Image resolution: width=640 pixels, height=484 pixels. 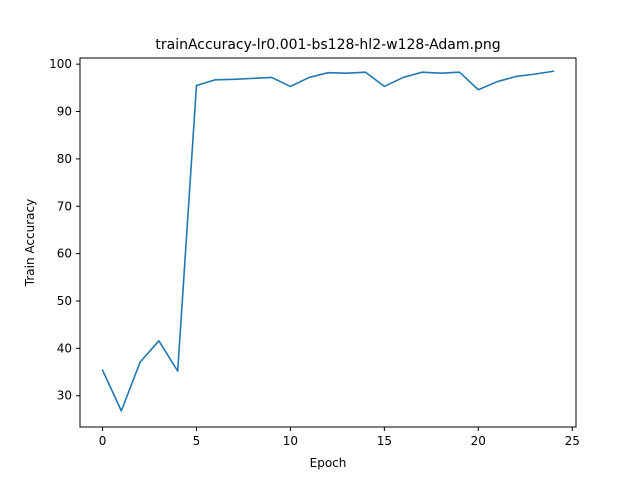 What do you see at coordinates (328, 463) in the screenshot?
I see `x-axis-label: Epoch` at bounding box center [328, 463].